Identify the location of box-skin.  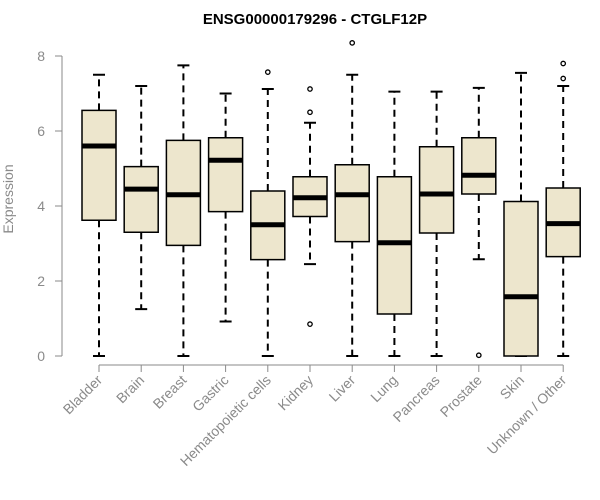
(521, 214).